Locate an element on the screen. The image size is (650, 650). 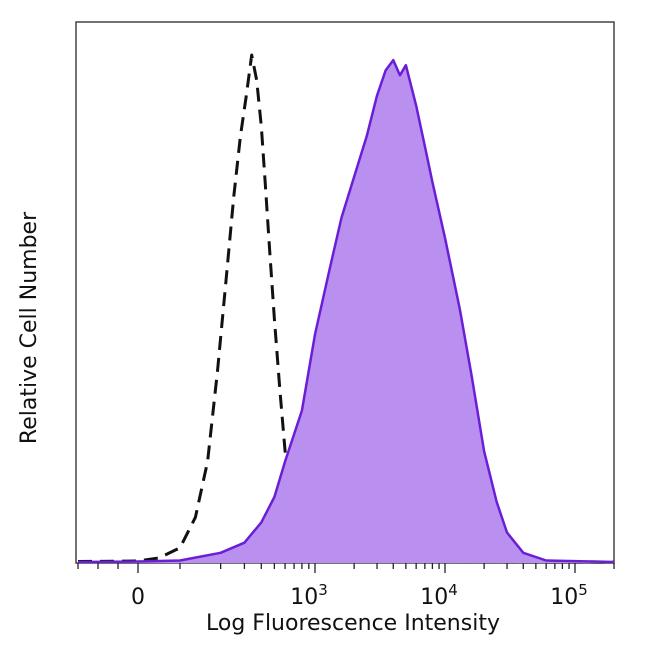
y-axis-title: Relative Cell Number is located at coordinates (29, 327).